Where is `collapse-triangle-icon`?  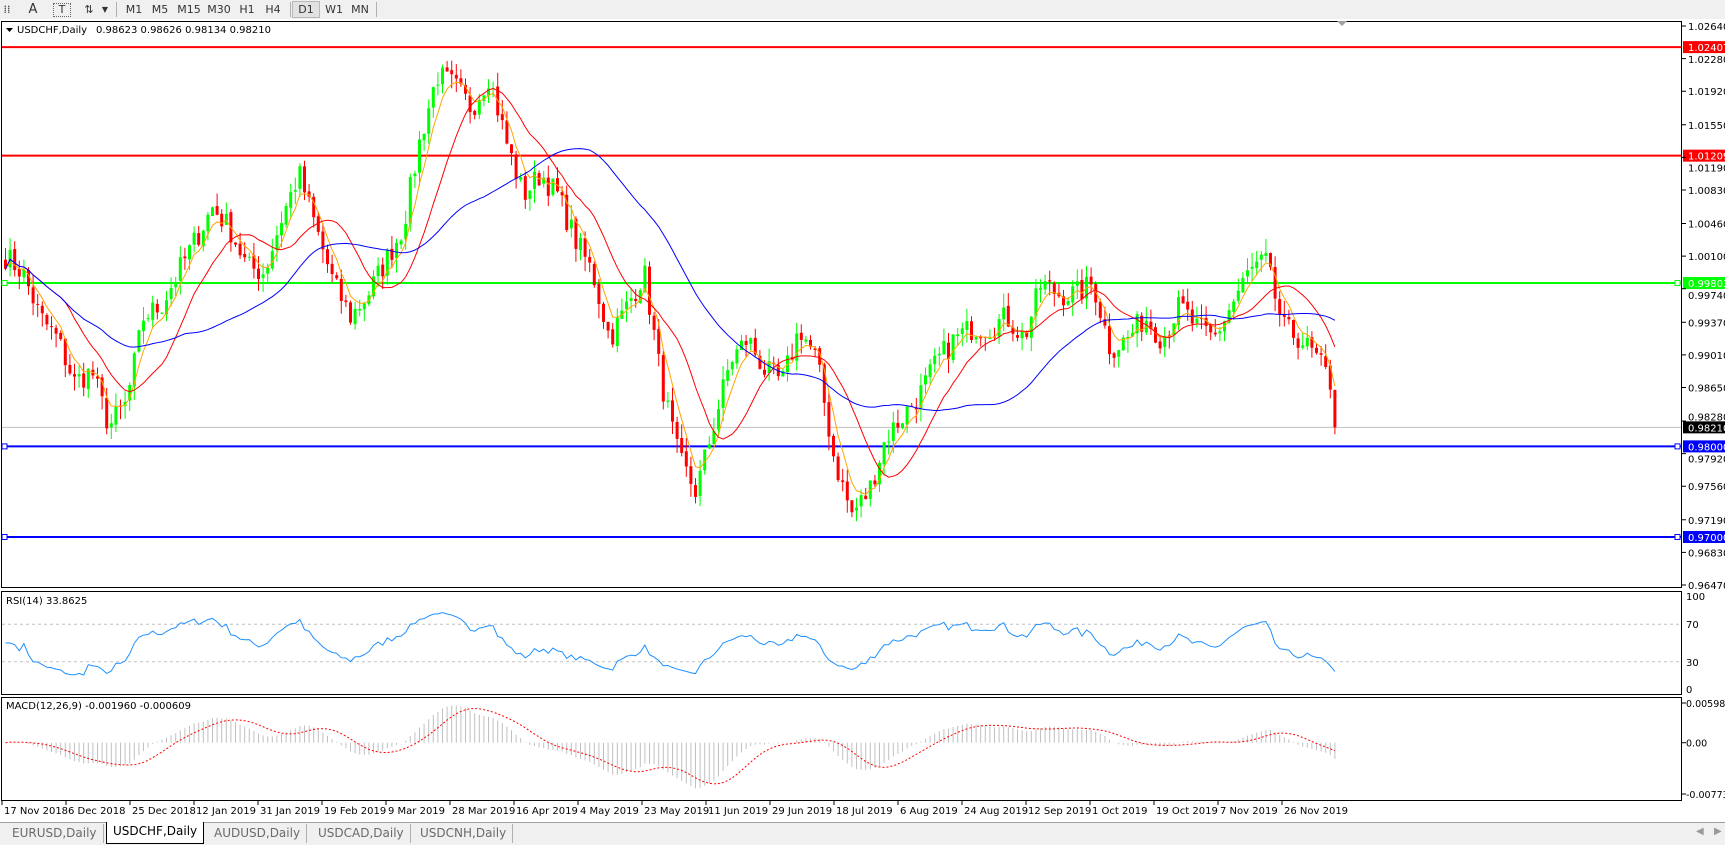 collapse-triangle-icon is located at coordinates (9, 30).